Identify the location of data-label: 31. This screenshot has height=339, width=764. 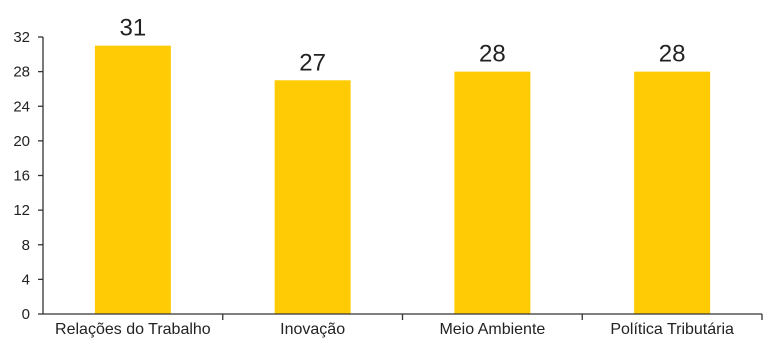
(133, 28).